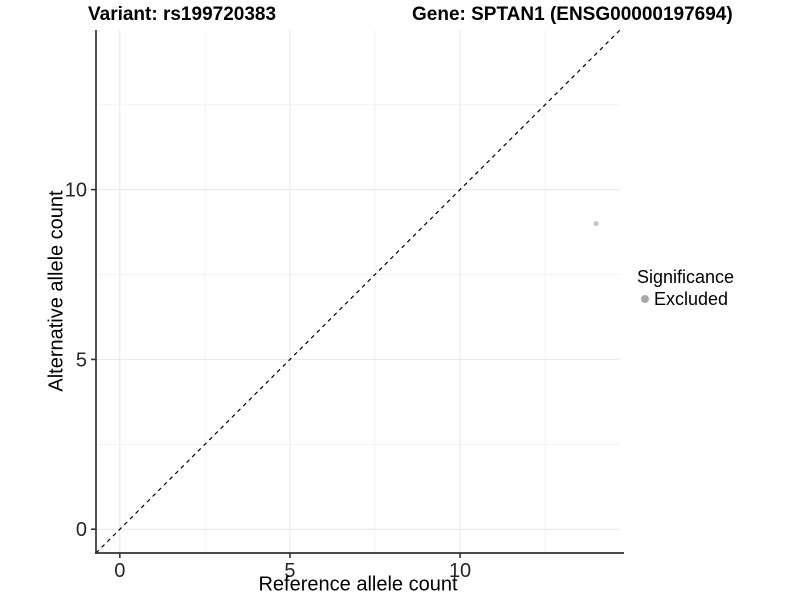 This screenshot has width=800, height=600. I want to click on x-tick-label: 10, so click(460, 571).